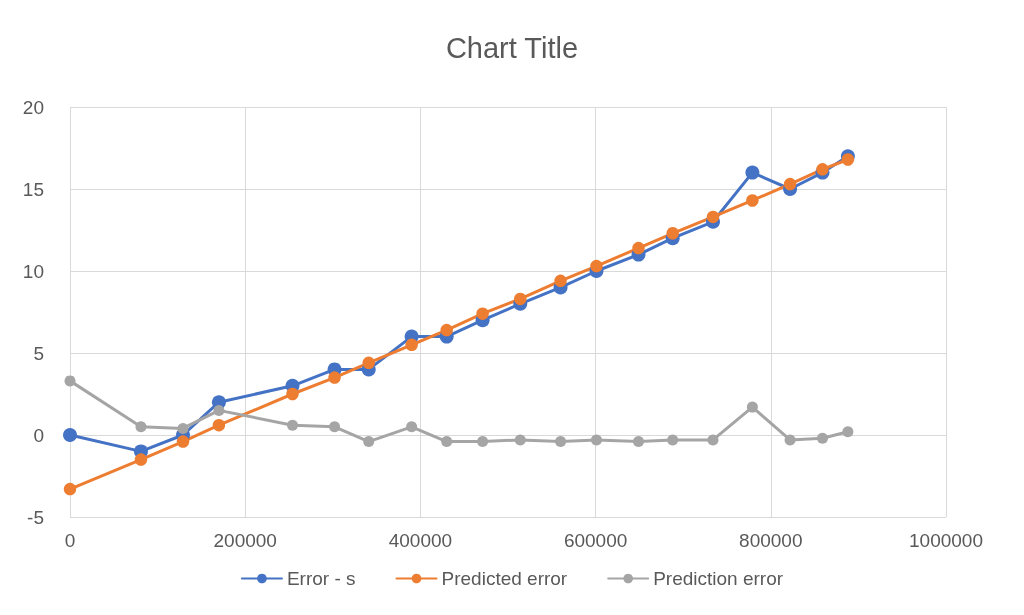 The height and width of the screenshot is (615, 1024). What do you see at coordinates (512, 47) in the screenshot?
I see `chart-title: Chart Title` at bounding box center [512, 47].